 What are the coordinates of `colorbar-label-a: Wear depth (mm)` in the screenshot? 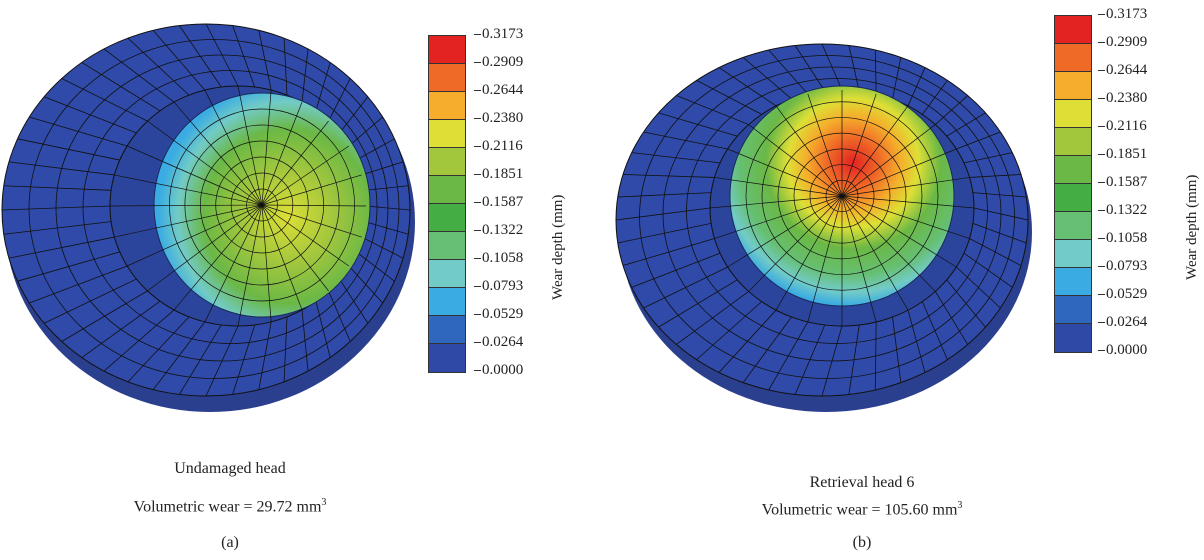 It's located at (558, 247).